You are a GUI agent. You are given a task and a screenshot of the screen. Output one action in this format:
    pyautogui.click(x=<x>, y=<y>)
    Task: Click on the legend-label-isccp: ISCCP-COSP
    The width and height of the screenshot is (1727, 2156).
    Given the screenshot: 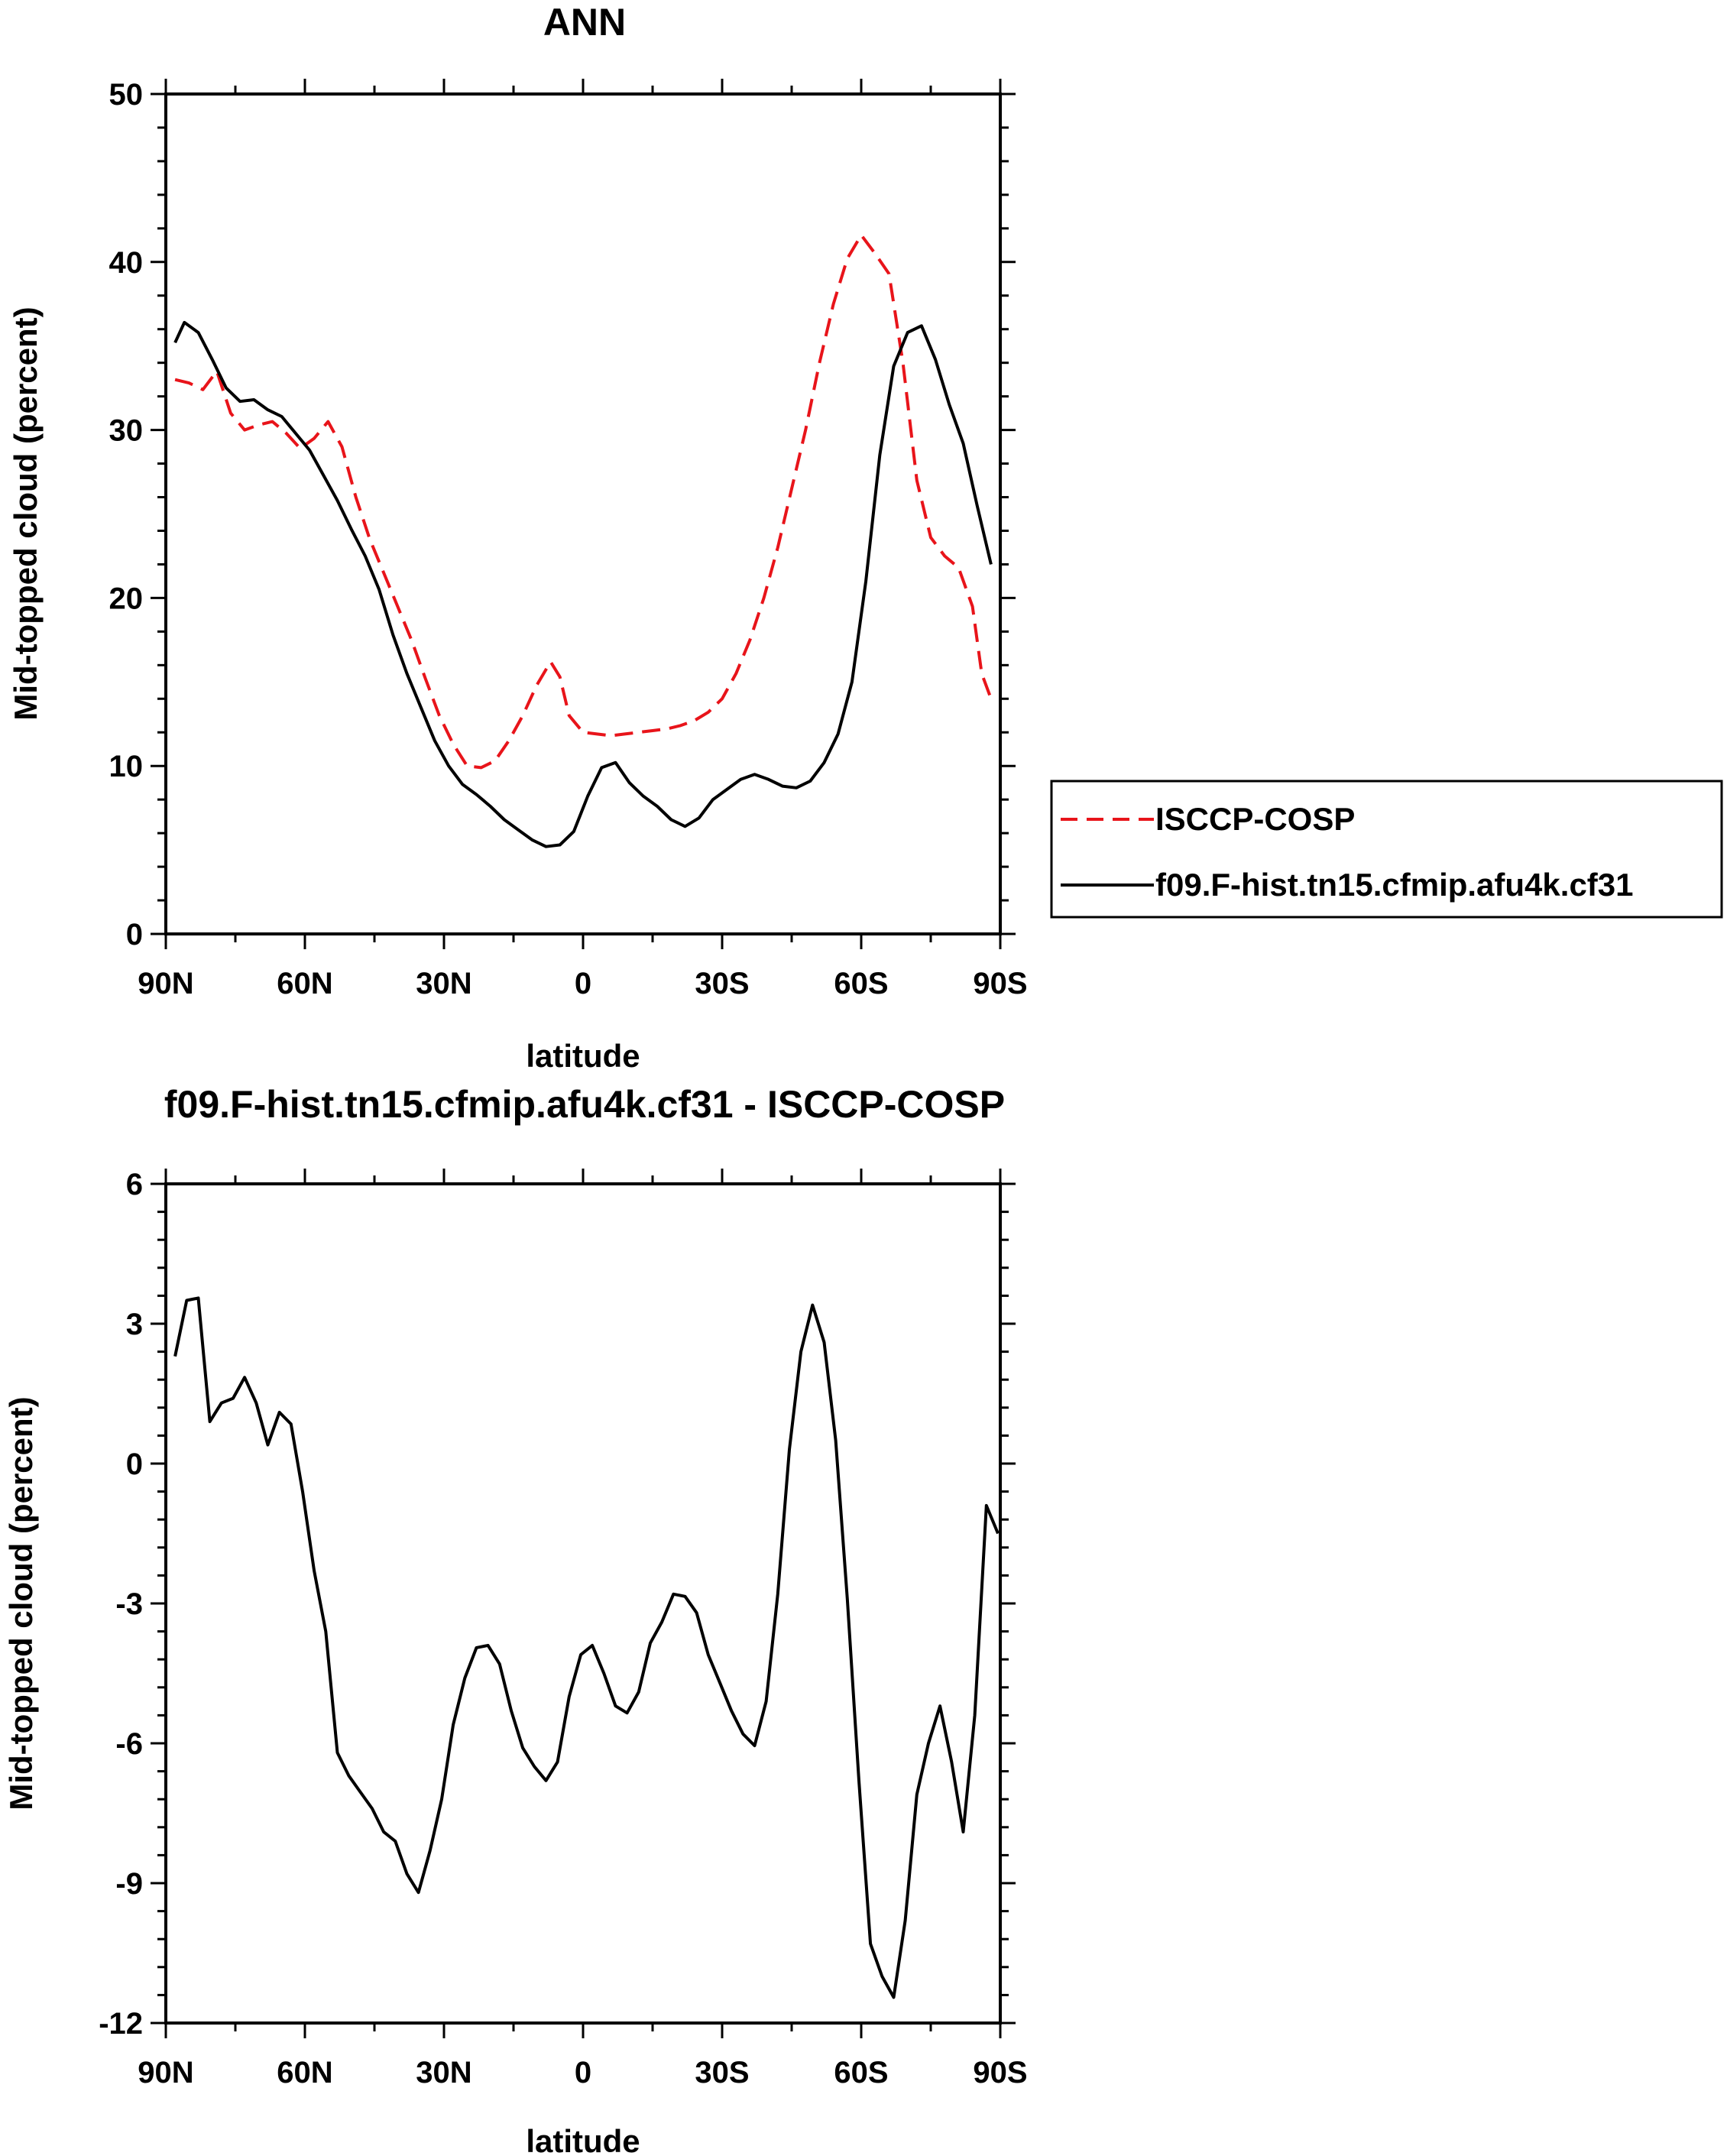 What is the action you would take?
    pyautogui.click(x=1255, y=819)
    